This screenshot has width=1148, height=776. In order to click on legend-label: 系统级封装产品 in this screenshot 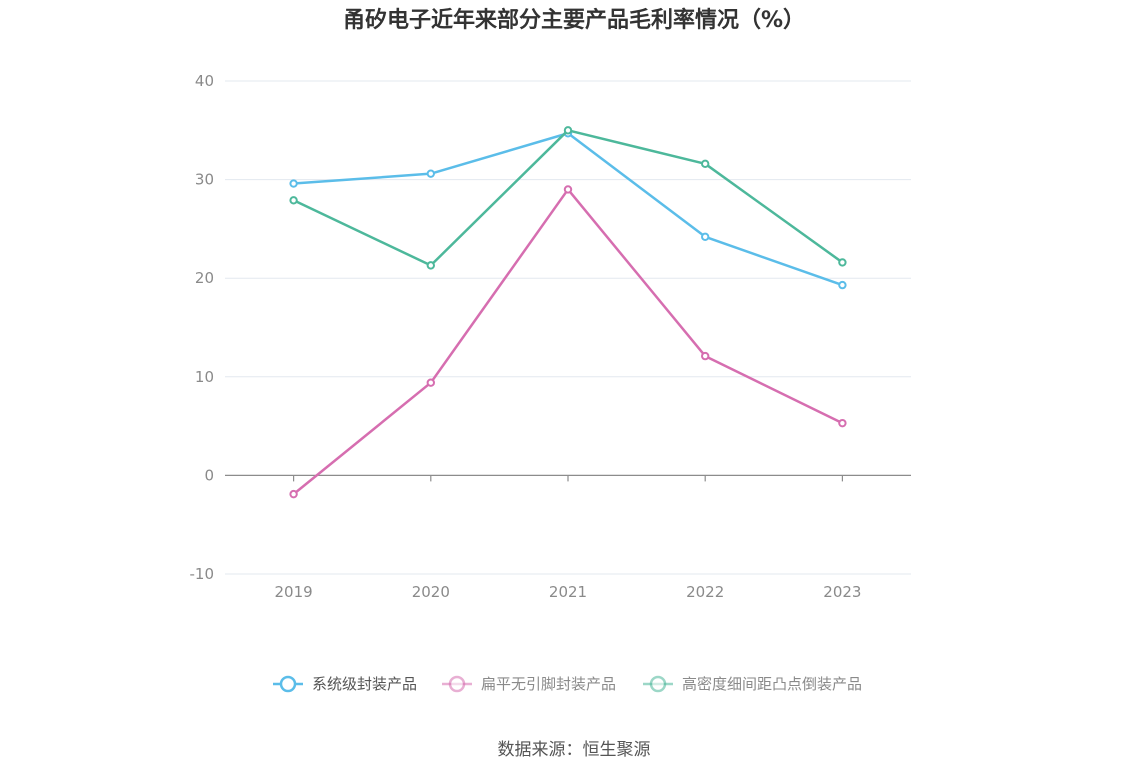, I will do `click(364, 684)`.